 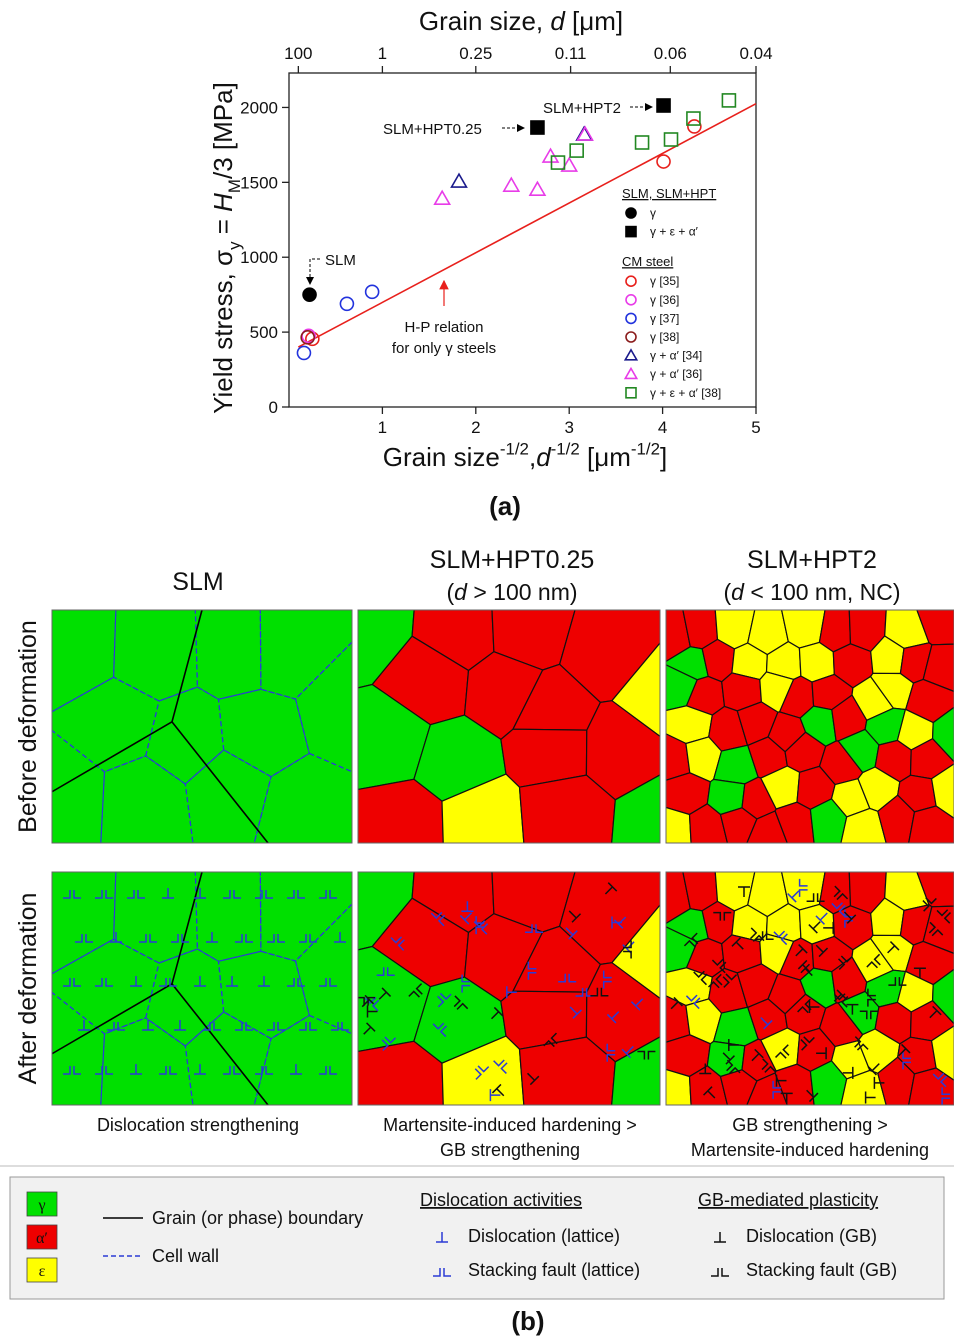 What do you see at coordinates (811, 592) in the screenshot?
I see `column-subtitle: (d < 100 nm, NC)` at bounding box center [811, 592].